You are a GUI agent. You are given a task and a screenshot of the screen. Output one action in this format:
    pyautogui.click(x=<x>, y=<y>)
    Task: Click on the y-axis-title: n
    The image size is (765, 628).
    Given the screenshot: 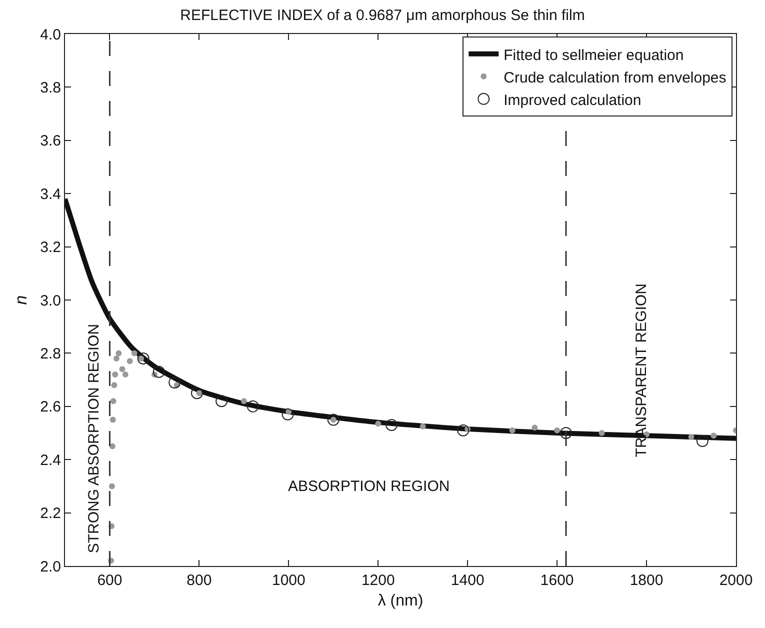 What is the action you would take?
    pyautogui.click(x=21, y=300)
    